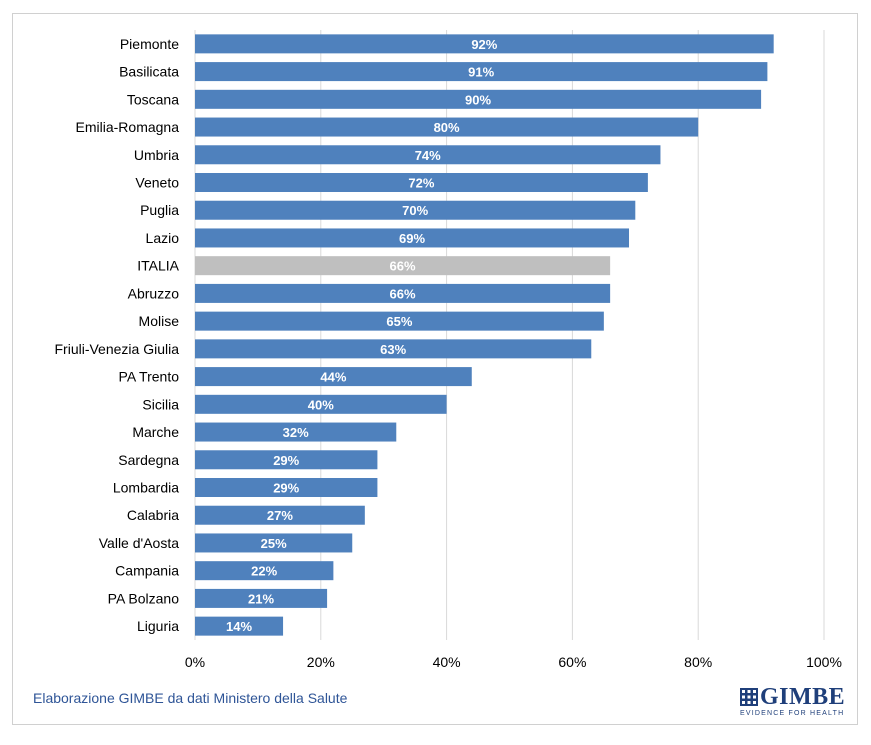 This screenshot has width=871, height=745. I want to click on logo-tagline: EVIDENCE FOR HEALTH, so click(792, 713).